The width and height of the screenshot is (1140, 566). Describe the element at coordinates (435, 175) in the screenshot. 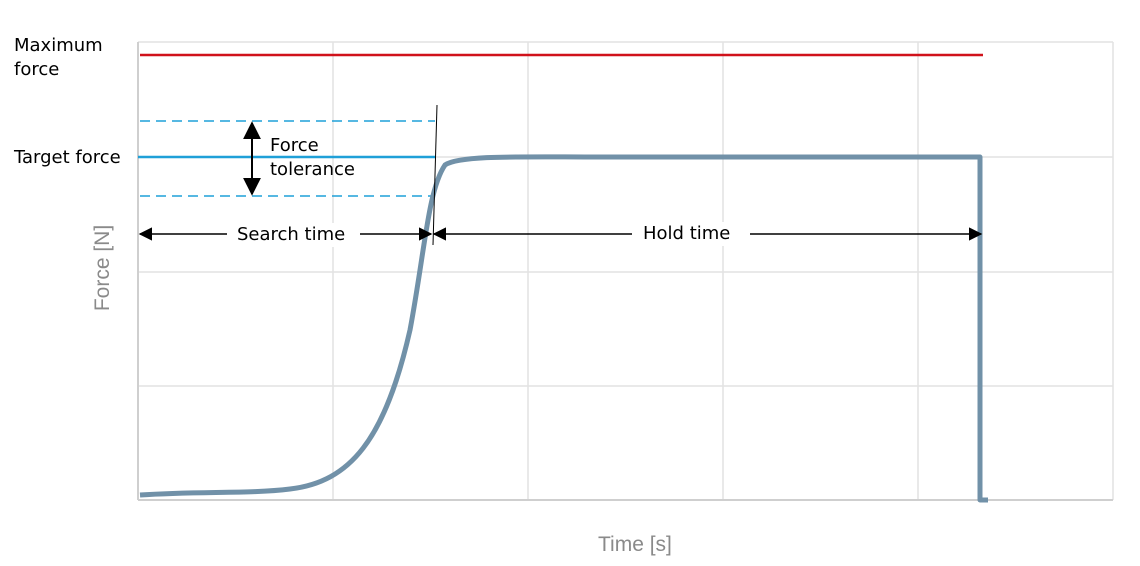

I see `marker-line` at that location.